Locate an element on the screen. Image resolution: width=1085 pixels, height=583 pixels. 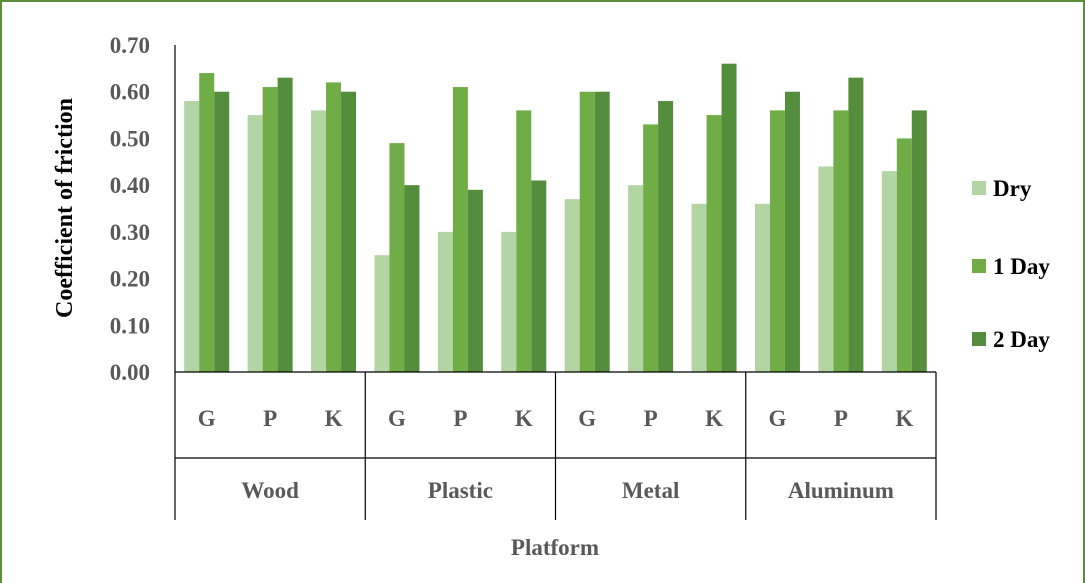
y-axis-label: Coefficient of friction is located at coordinates (65, 208).